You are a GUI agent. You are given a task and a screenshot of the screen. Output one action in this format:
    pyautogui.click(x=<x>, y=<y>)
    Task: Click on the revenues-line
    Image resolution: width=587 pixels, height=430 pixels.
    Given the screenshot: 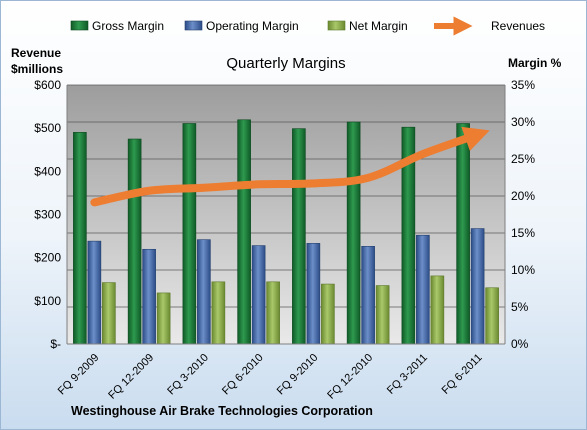 What is the action you would take?
    pyautogui.click(x=290, y=166)
    